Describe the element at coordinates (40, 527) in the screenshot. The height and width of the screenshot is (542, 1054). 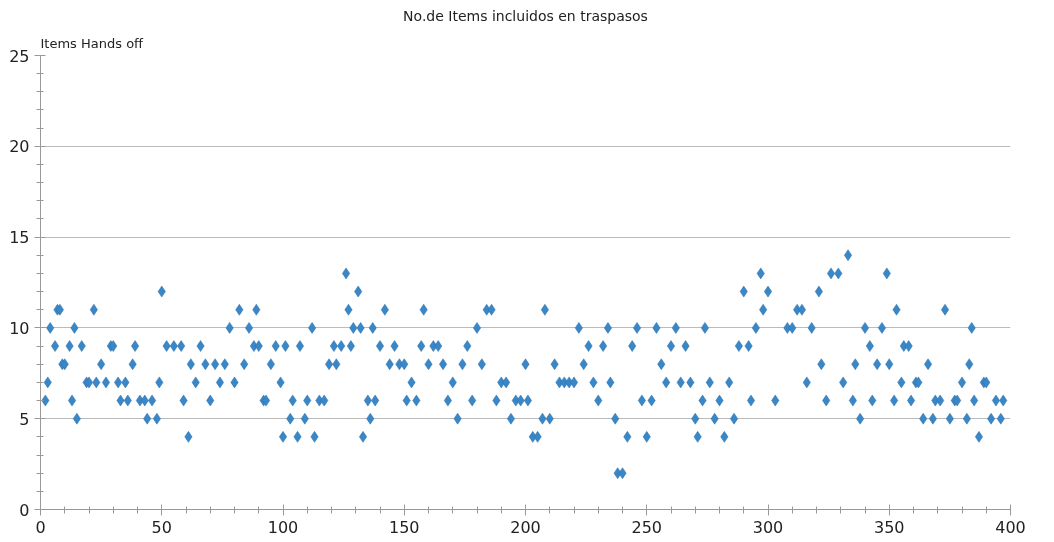
I see `x-tick-label: 0` at that location.